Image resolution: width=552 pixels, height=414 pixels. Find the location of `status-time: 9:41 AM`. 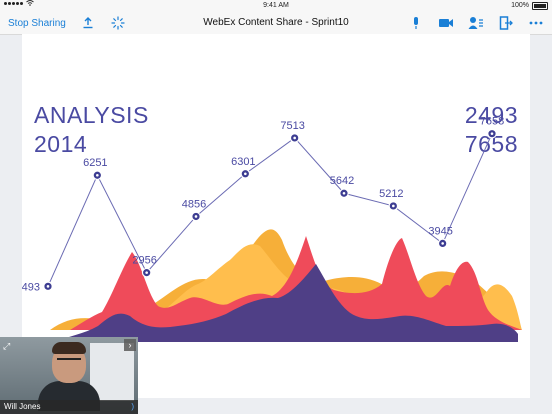

status-time: 9:41 AM is located at coordinates (276, 5).